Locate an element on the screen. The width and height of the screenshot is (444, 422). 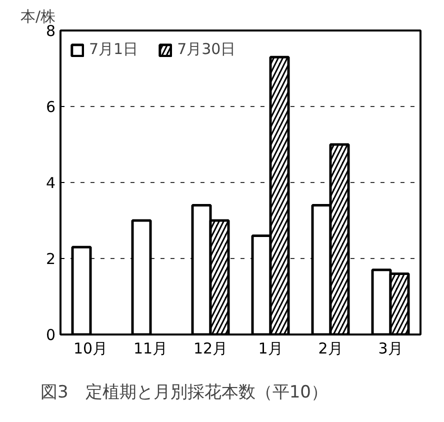
y-tick-label: 4 is located at coordinates (51, 183).